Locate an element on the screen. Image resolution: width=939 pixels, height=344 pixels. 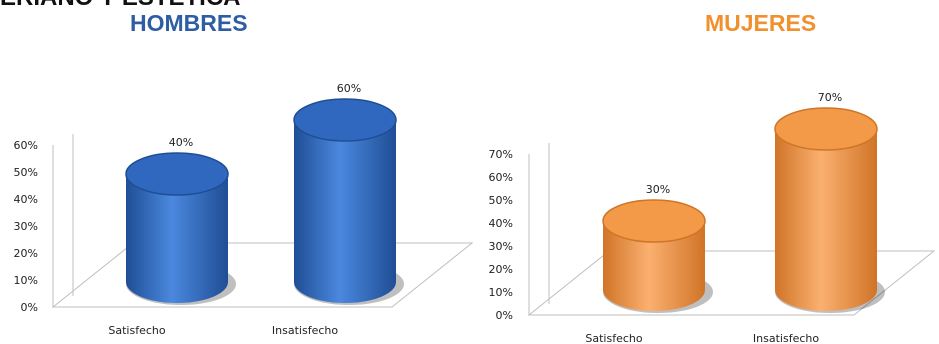
page-header: ERIANO Y ESTETICA is located at coordinates (120, 6).